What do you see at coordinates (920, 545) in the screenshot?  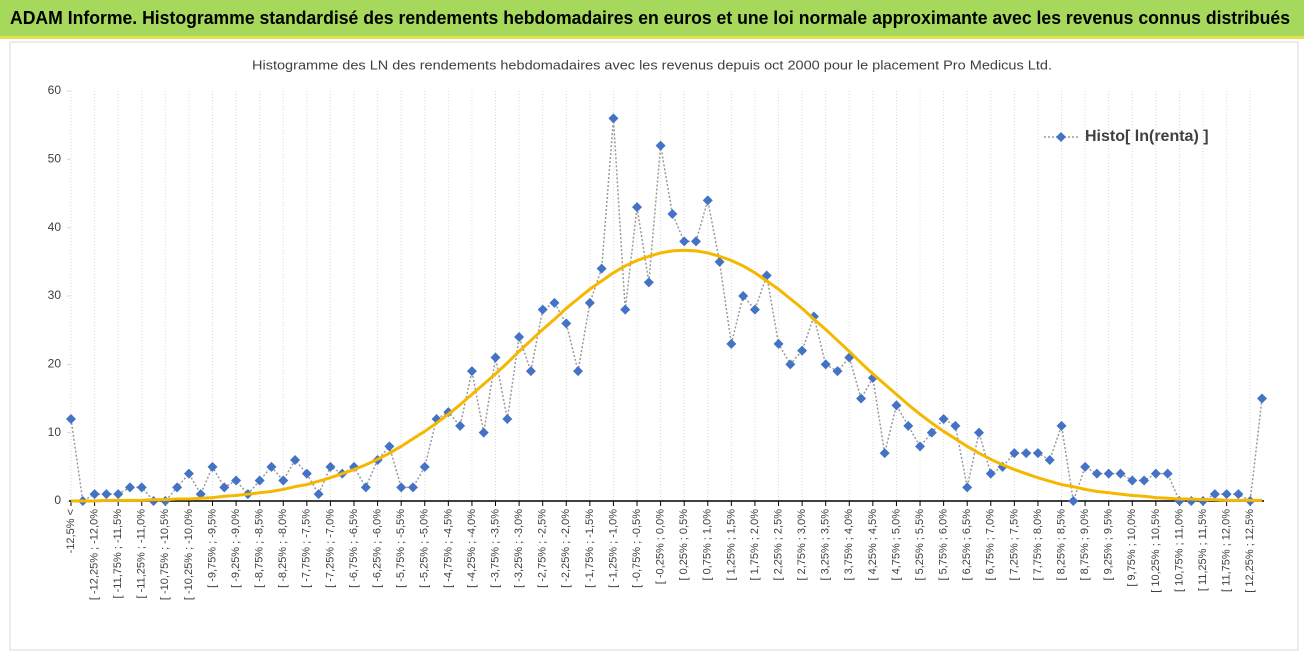 I see `x-tick-label: [ 5,25% ; 5,5%` at bounding box center [920, 545].